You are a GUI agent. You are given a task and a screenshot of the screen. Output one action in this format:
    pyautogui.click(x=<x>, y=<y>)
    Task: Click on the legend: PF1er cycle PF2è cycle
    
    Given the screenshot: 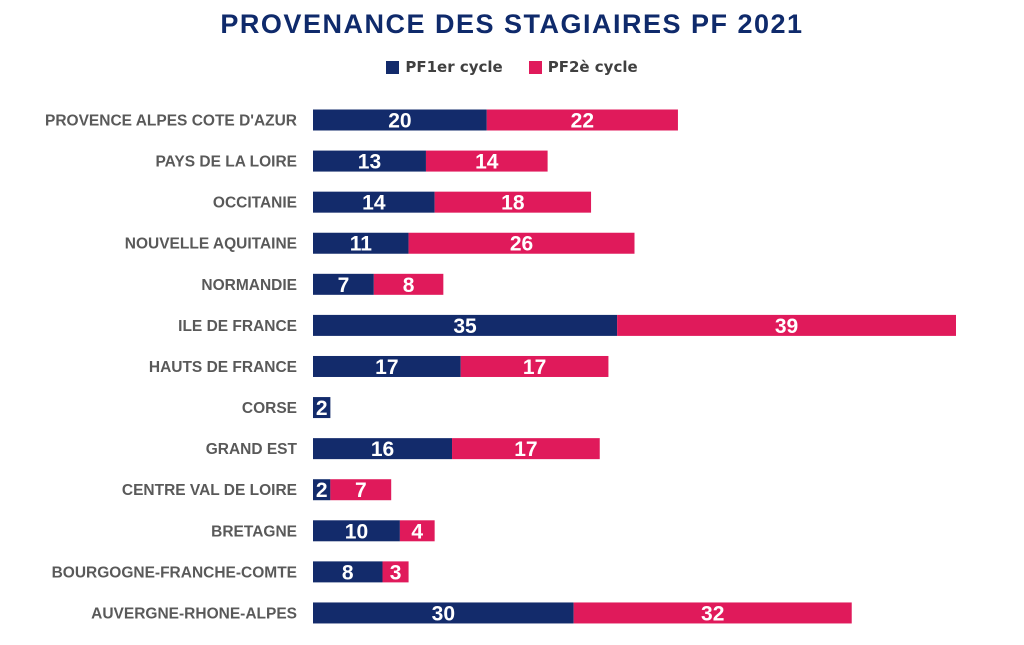 What is the action you would take?
    pyautogui.click(x=512, y=67)
    